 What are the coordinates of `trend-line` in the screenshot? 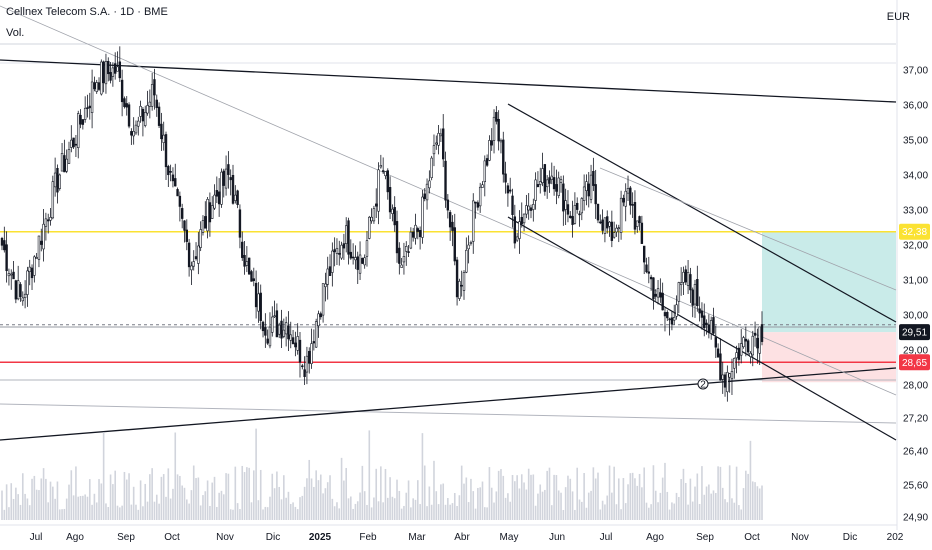 It's located at (448, 404).